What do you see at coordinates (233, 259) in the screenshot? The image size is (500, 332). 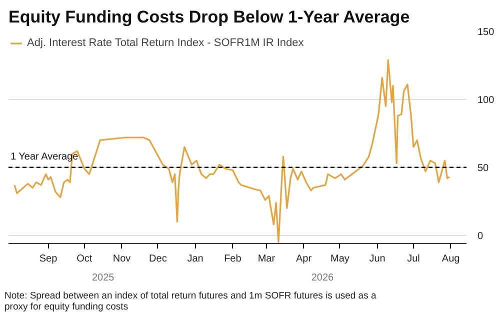 I see `x-tick-label: Feb` at bounding box center [233, 259].